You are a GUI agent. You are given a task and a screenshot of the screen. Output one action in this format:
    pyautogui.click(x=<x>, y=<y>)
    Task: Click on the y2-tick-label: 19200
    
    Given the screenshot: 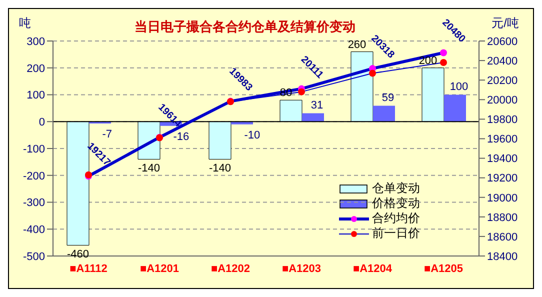 What is the action you would take?
    pyautogui.click(x=502, y=178)
    